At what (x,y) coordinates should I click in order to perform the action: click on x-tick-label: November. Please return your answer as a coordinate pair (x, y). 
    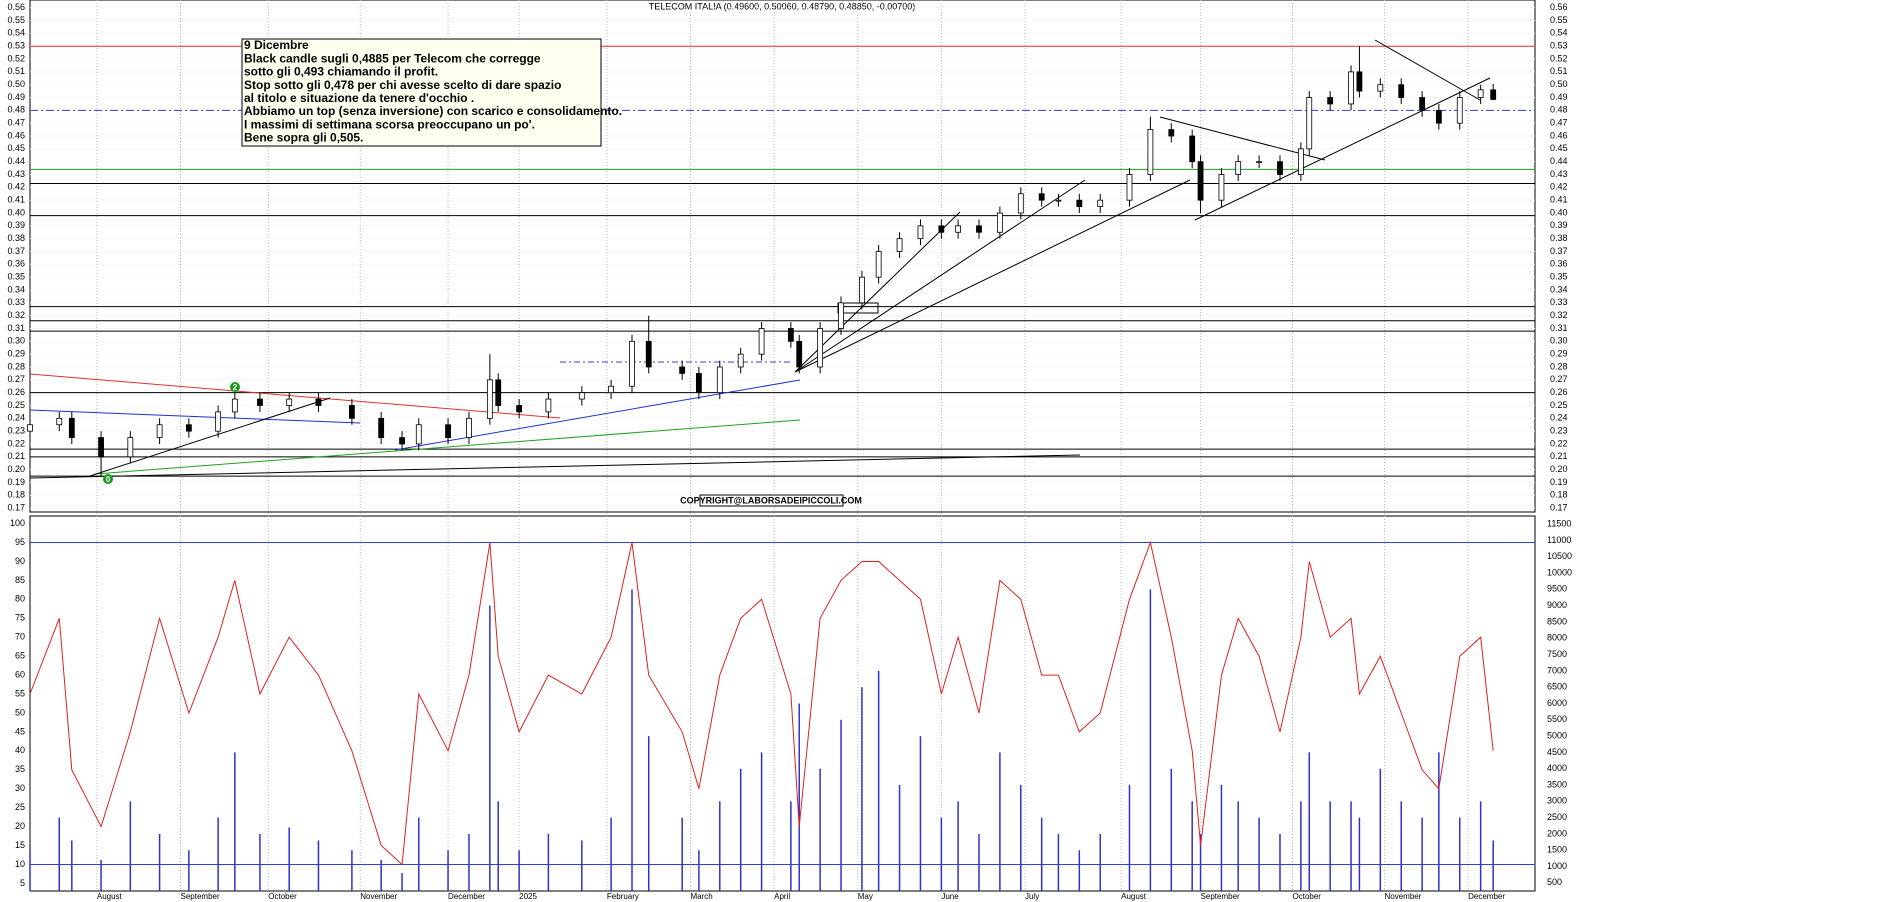
    Looking at the image, I should click on (378, 896).